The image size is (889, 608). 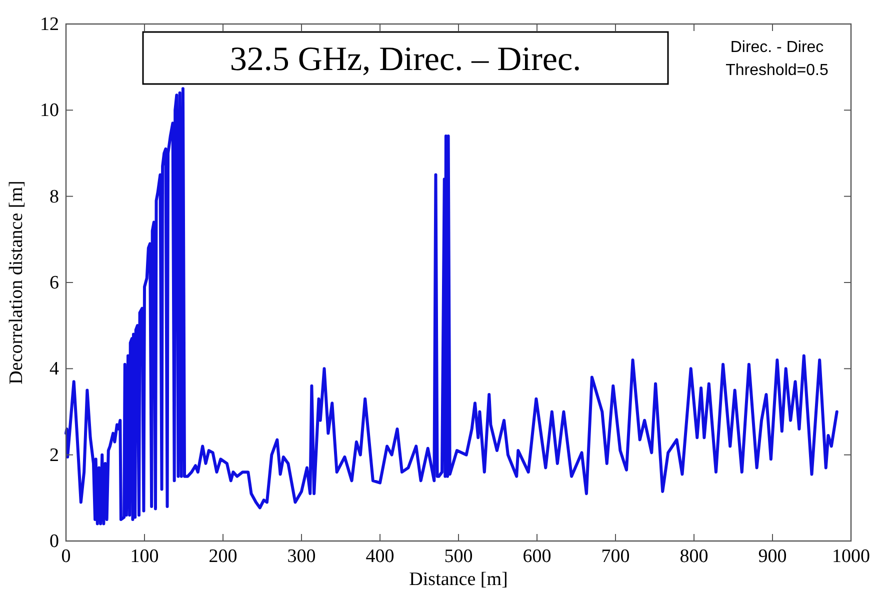 What do you see at coordinates (537, 556) in the screenshot?
I see `x-tick-label: 600` at bounding box center [537, 556].